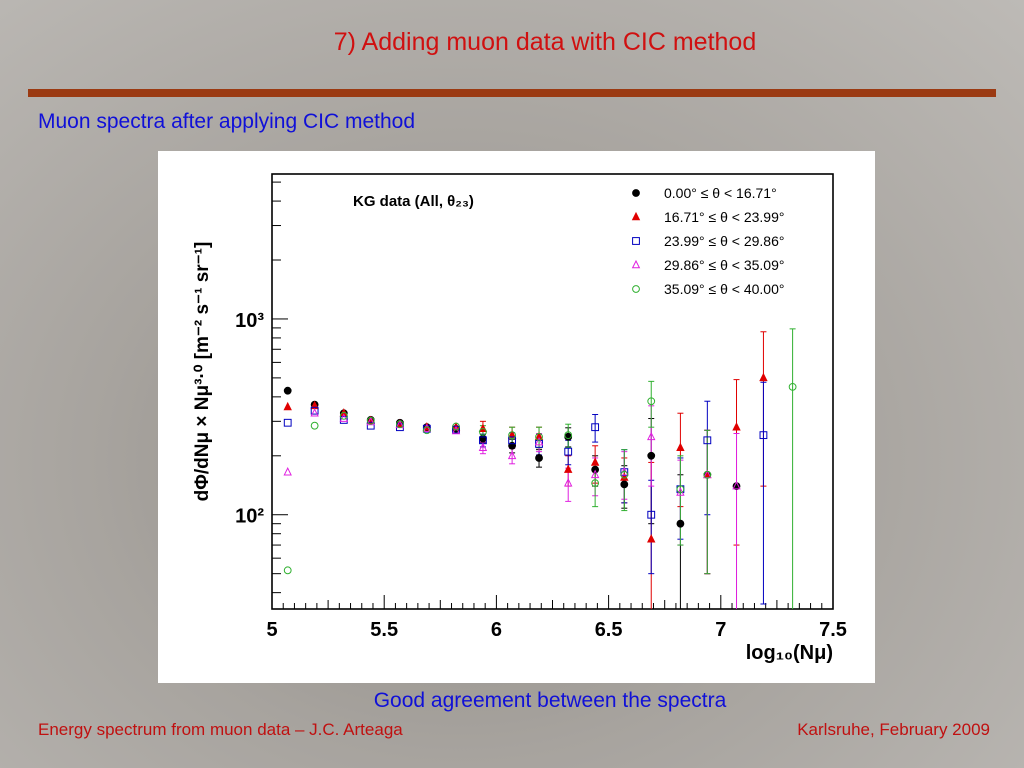  I want to click on y-axis-label: dΦ/dNμ × Nμ³·⁰ [m⁻² s⁻¹ sr⁻¹], so click(202, 372).